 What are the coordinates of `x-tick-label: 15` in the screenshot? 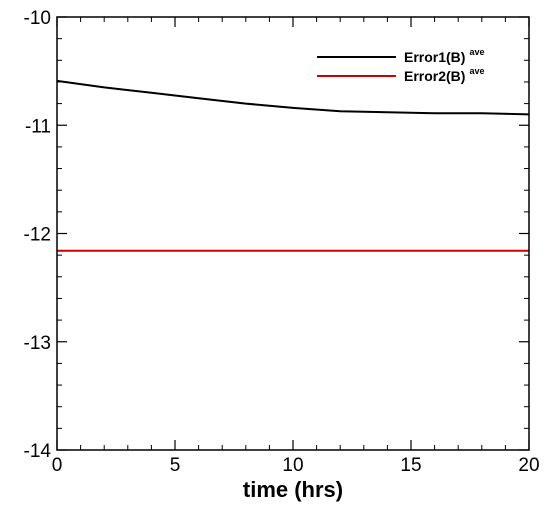 It's located at (410, 465).